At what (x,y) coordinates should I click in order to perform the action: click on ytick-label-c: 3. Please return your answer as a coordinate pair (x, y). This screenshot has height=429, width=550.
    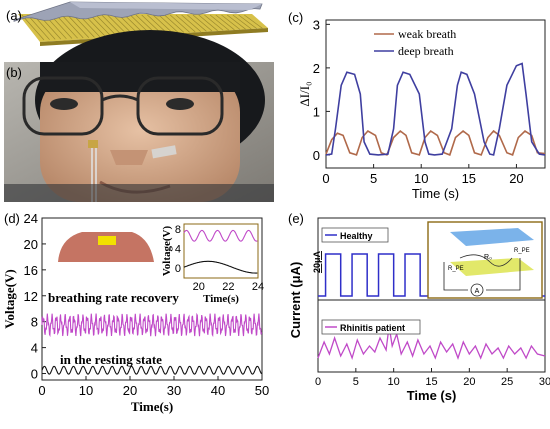
    Looking at the image, I should click on (316, 24).